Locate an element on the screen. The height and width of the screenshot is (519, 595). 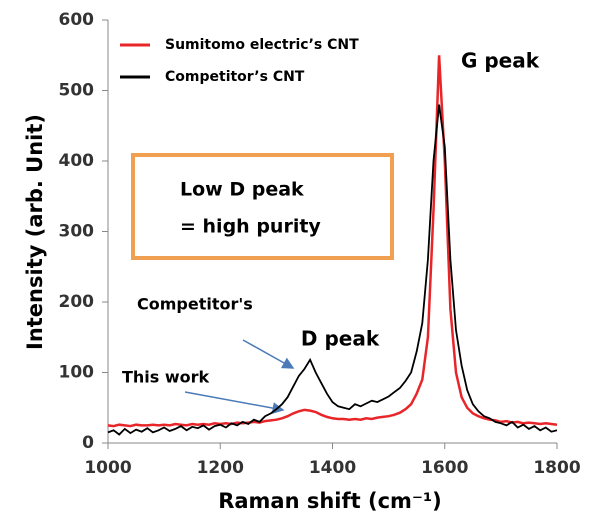
y-tick-label: 600 is located at coordinates (77, 20).